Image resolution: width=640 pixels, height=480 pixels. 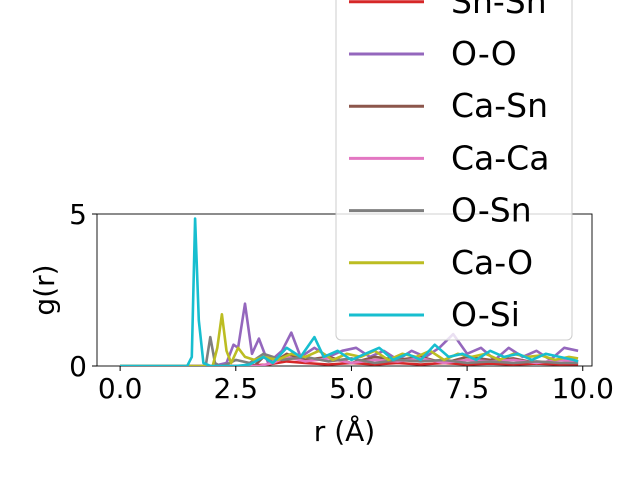 I want to click on legend-label-ca-o: Ca-O, so click(x=492, y=262).